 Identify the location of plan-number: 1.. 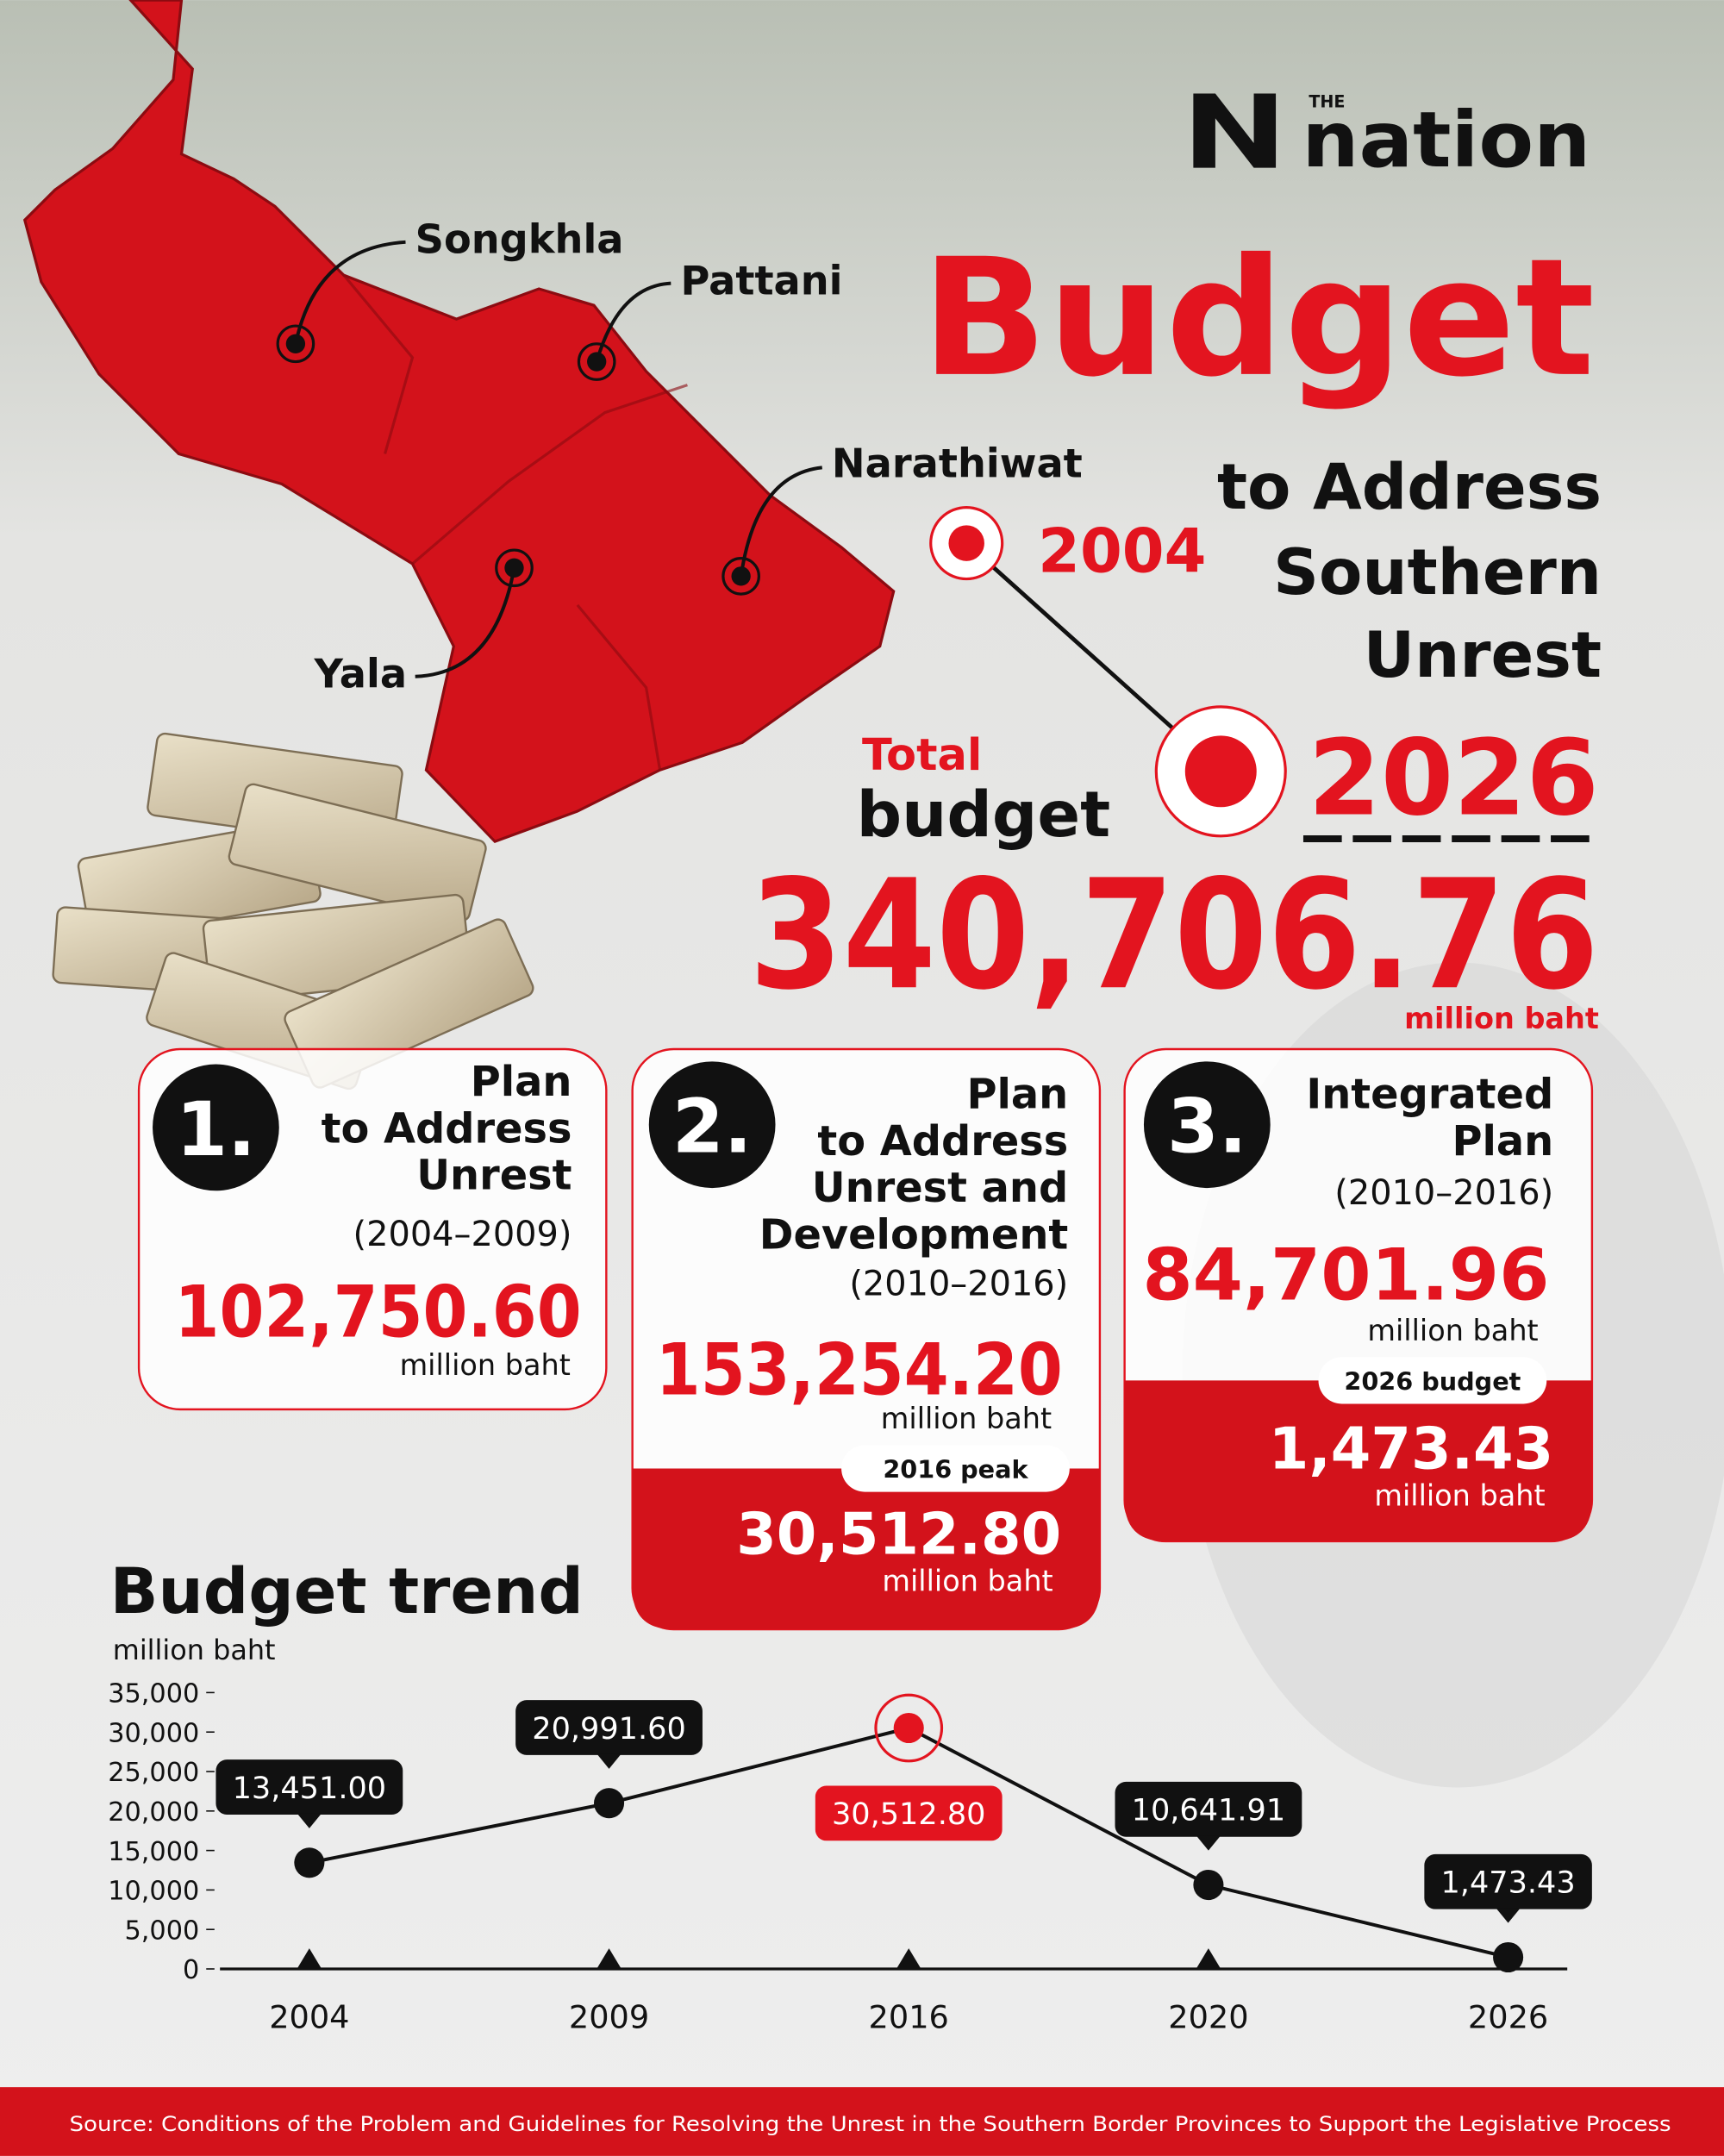
(216, 1130).